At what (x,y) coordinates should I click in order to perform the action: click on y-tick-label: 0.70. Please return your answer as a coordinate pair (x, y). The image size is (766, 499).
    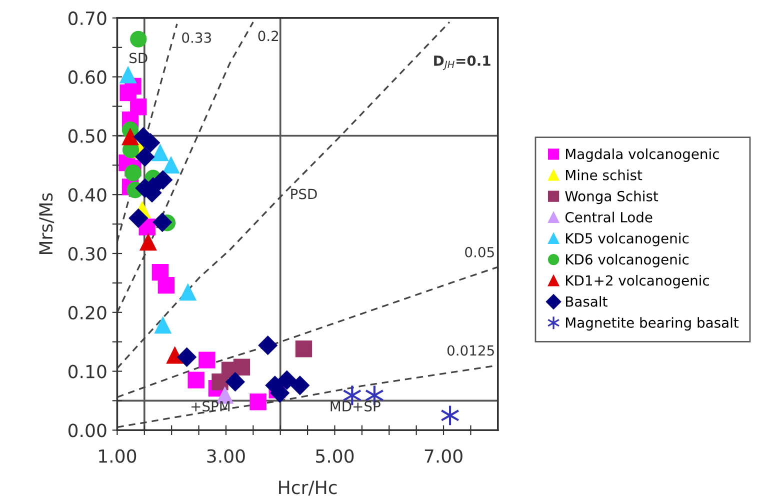
    Looking at the image, I should click on (87, 18).